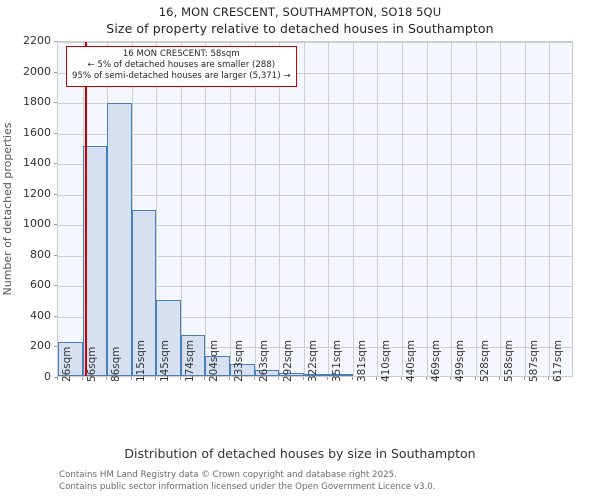 The height and width of the screenshot is (500, 600). Describe the element at coordinates (40, 254) in the screenshot. I see `y-tick-label: 800` at that location.